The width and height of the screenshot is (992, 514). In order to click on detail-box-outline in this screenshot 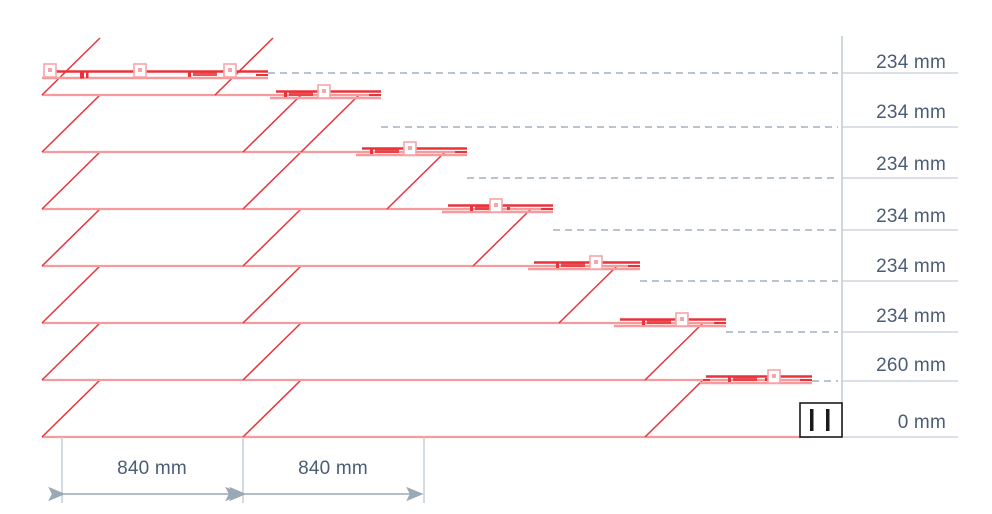, I will do `click(821, 420)`.